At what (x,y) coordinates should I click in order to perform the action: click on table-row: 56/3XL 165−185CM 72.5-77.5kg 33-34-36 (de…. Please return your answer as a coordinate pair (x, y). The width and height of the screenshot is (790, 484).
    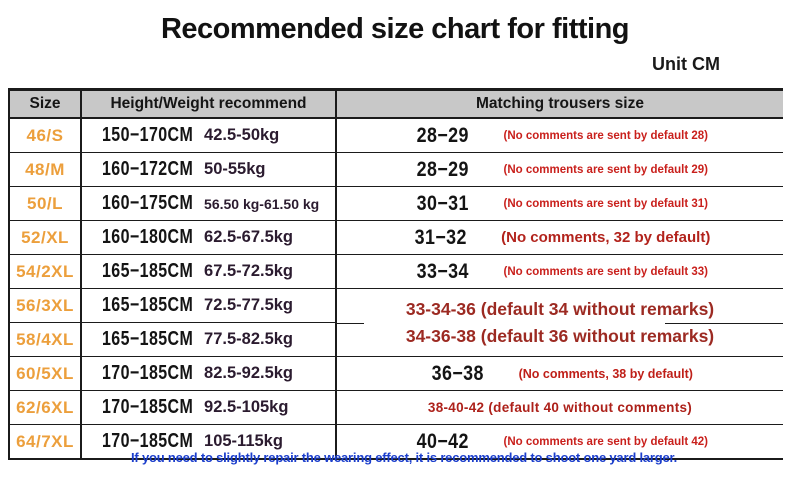
    Looking at the image, I should click on (396, 322).